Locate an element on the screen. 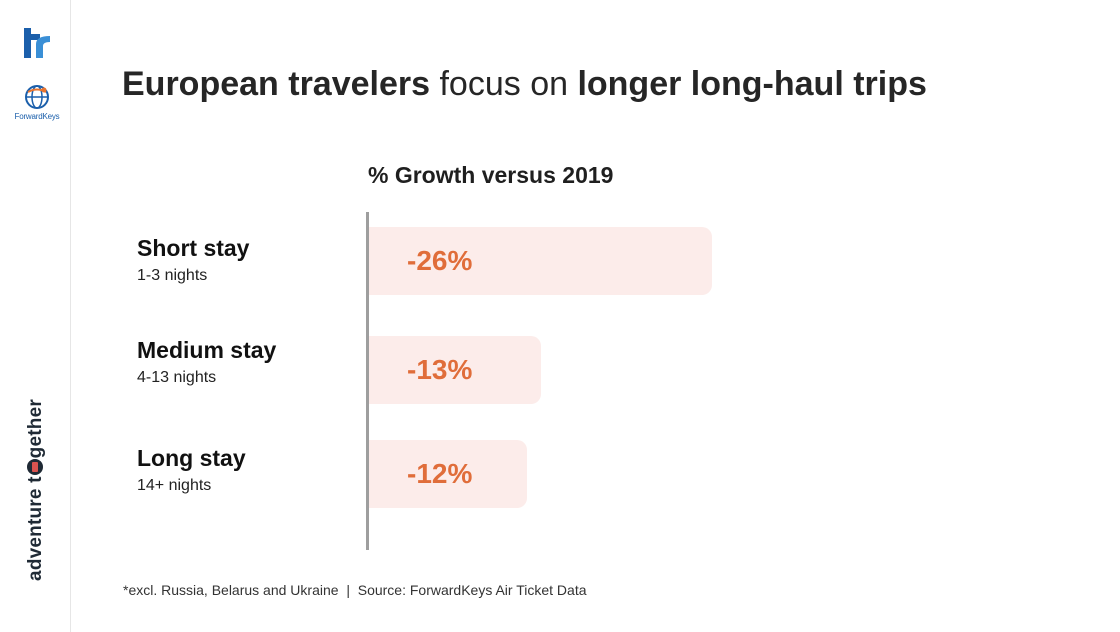  tagline-part1: adventure t is located at coordinates (35, 528).